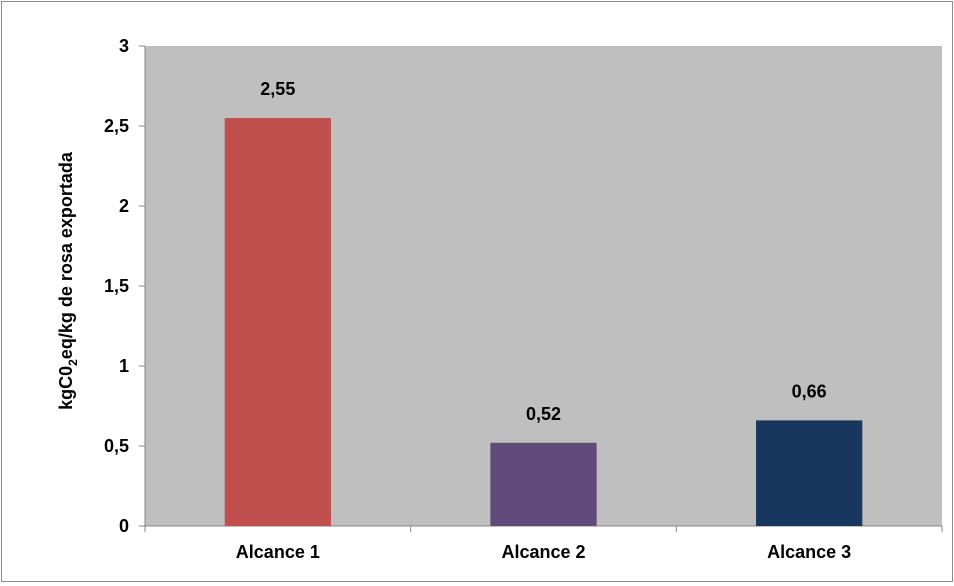  I want to click on y-tick-label: 1,5, so click(116, 286).